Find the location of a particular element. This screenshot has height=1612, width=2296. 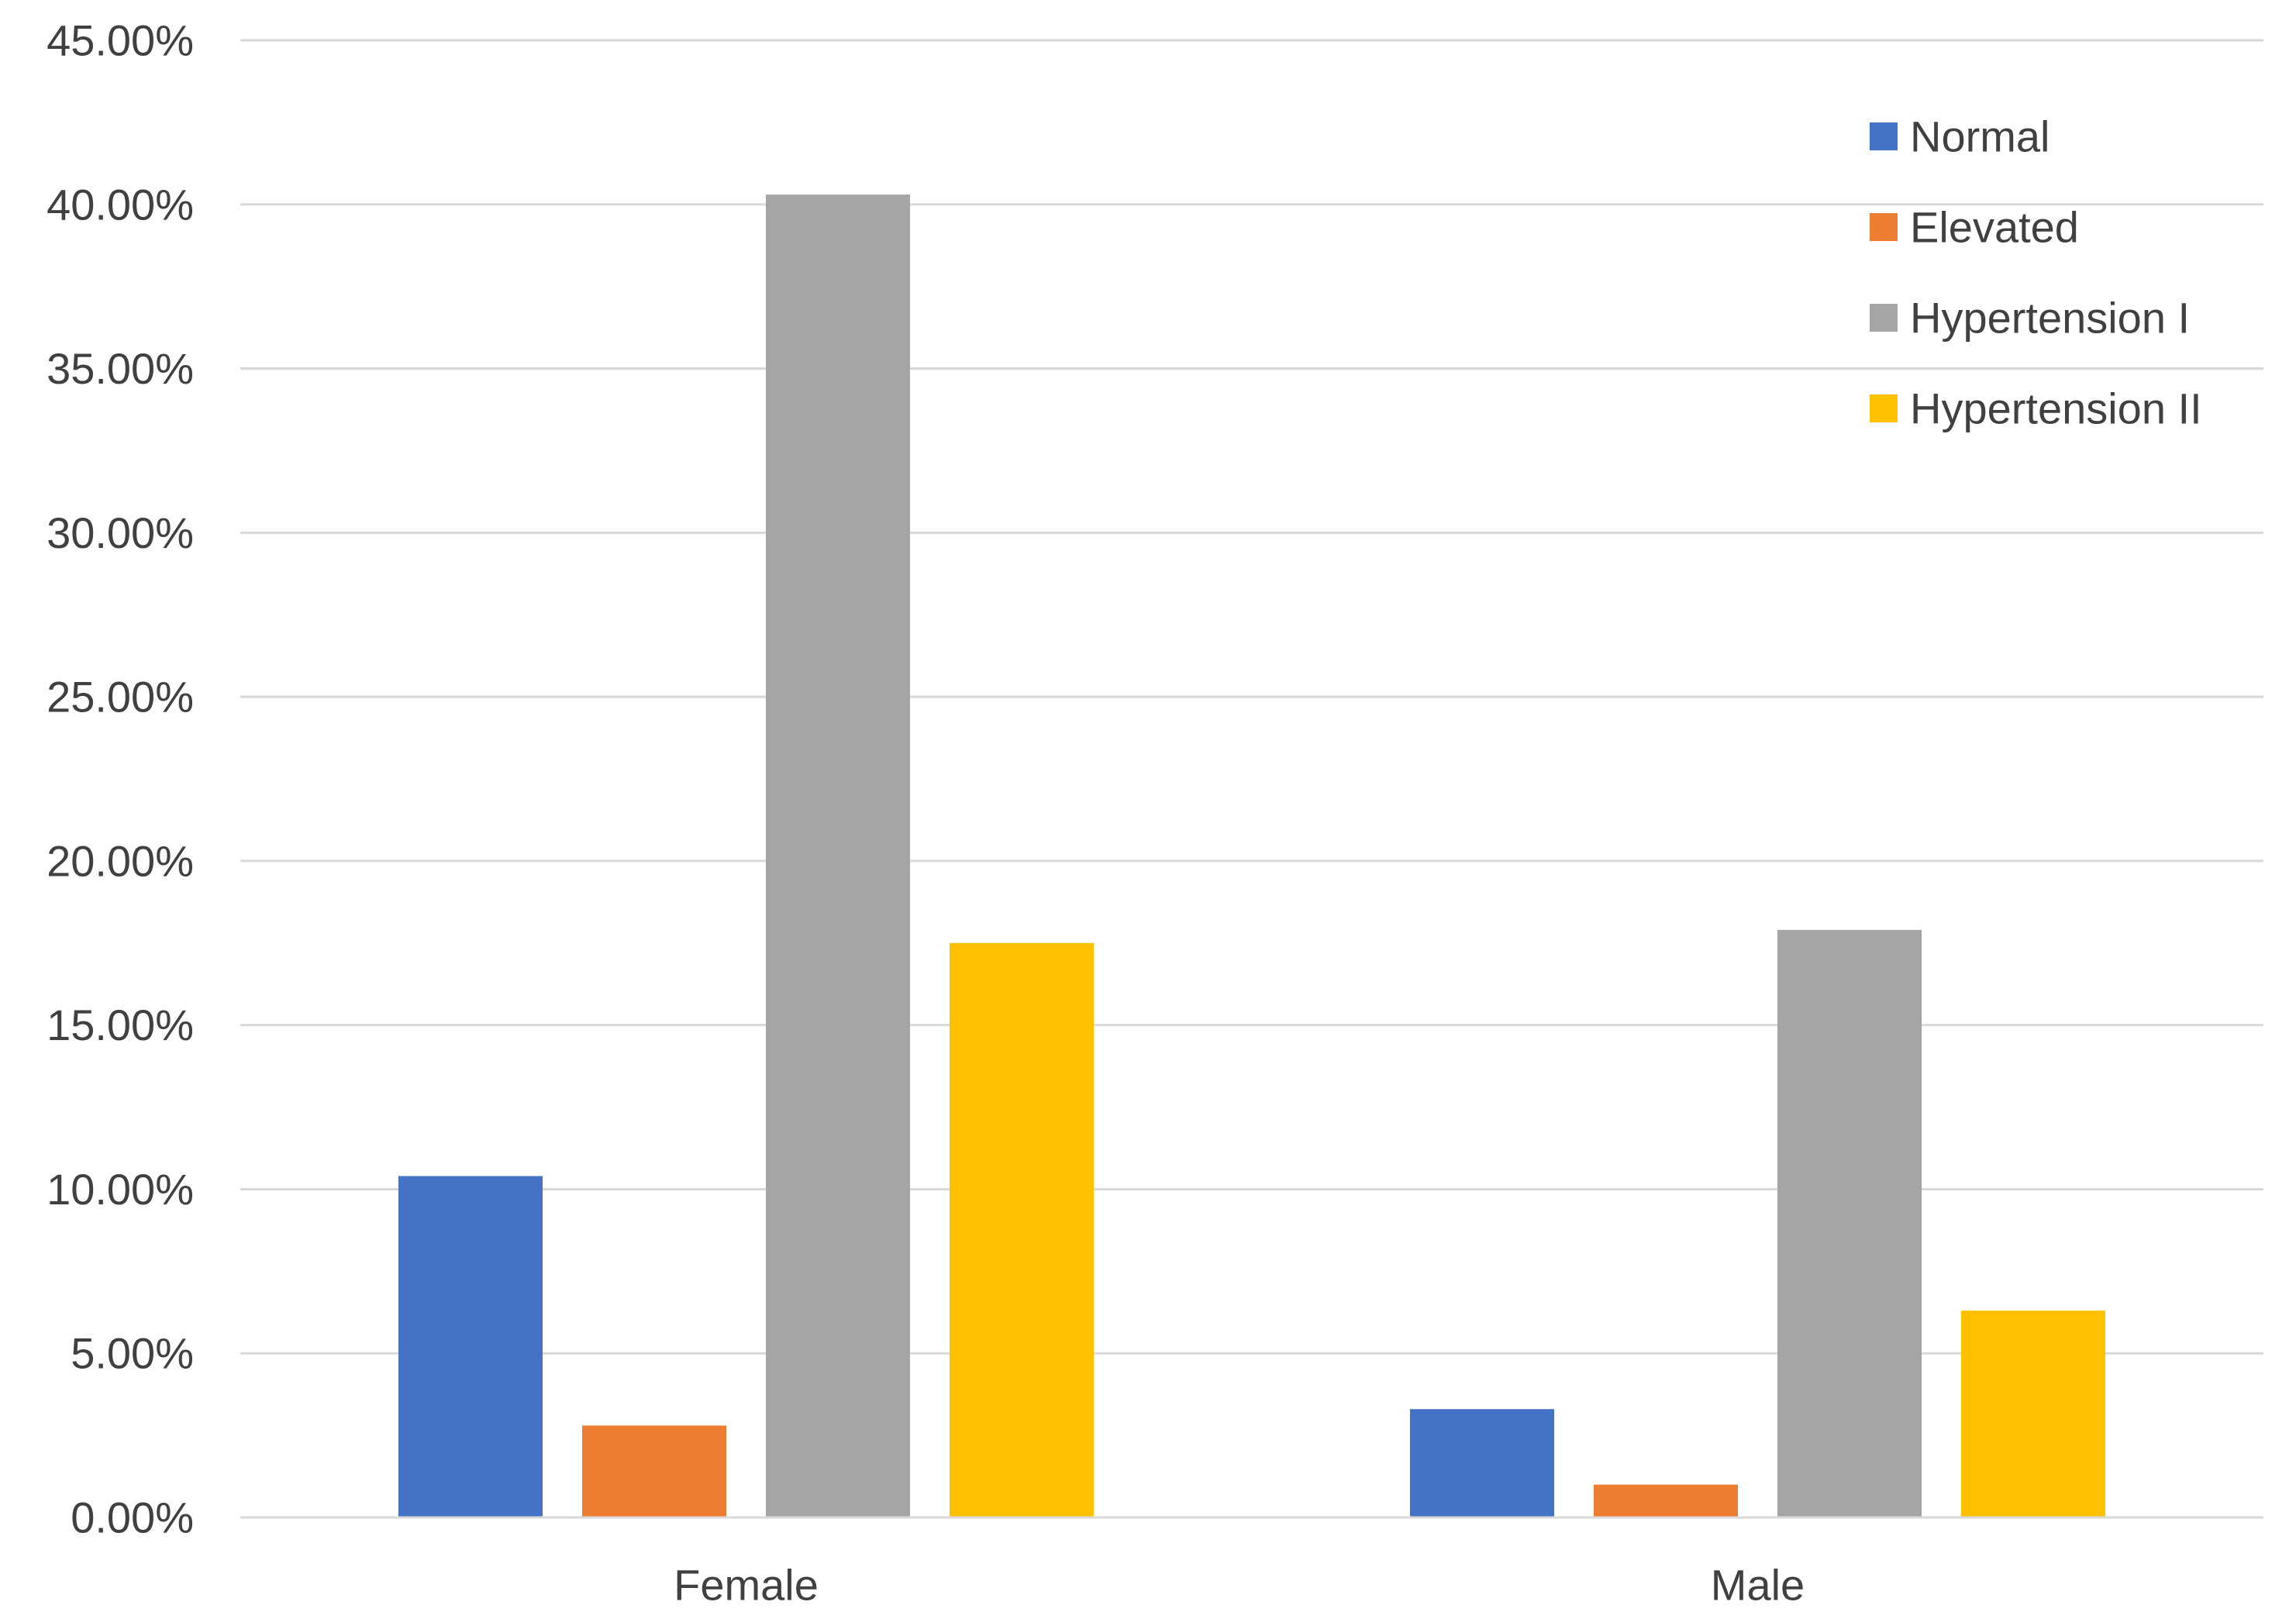

x-tick-label: Female is located at coordinates (746, 1585).